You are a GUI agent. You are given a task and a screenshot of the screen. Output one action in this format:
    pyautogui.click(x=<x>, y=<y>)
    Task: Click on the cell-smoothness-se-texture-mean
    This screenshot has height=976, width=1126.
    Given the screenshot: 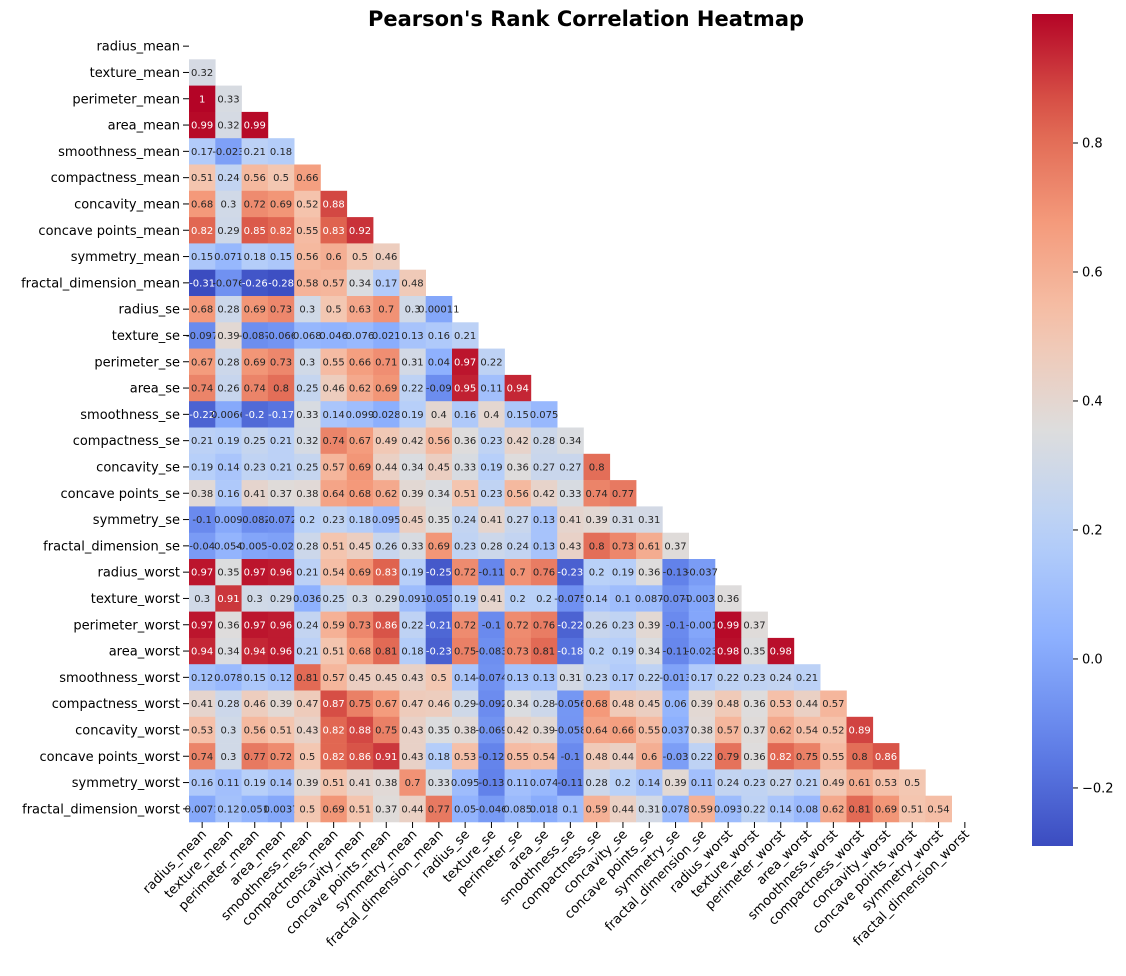 What is the action you would take?
    pyautogui.click(x=228, y=414)
    